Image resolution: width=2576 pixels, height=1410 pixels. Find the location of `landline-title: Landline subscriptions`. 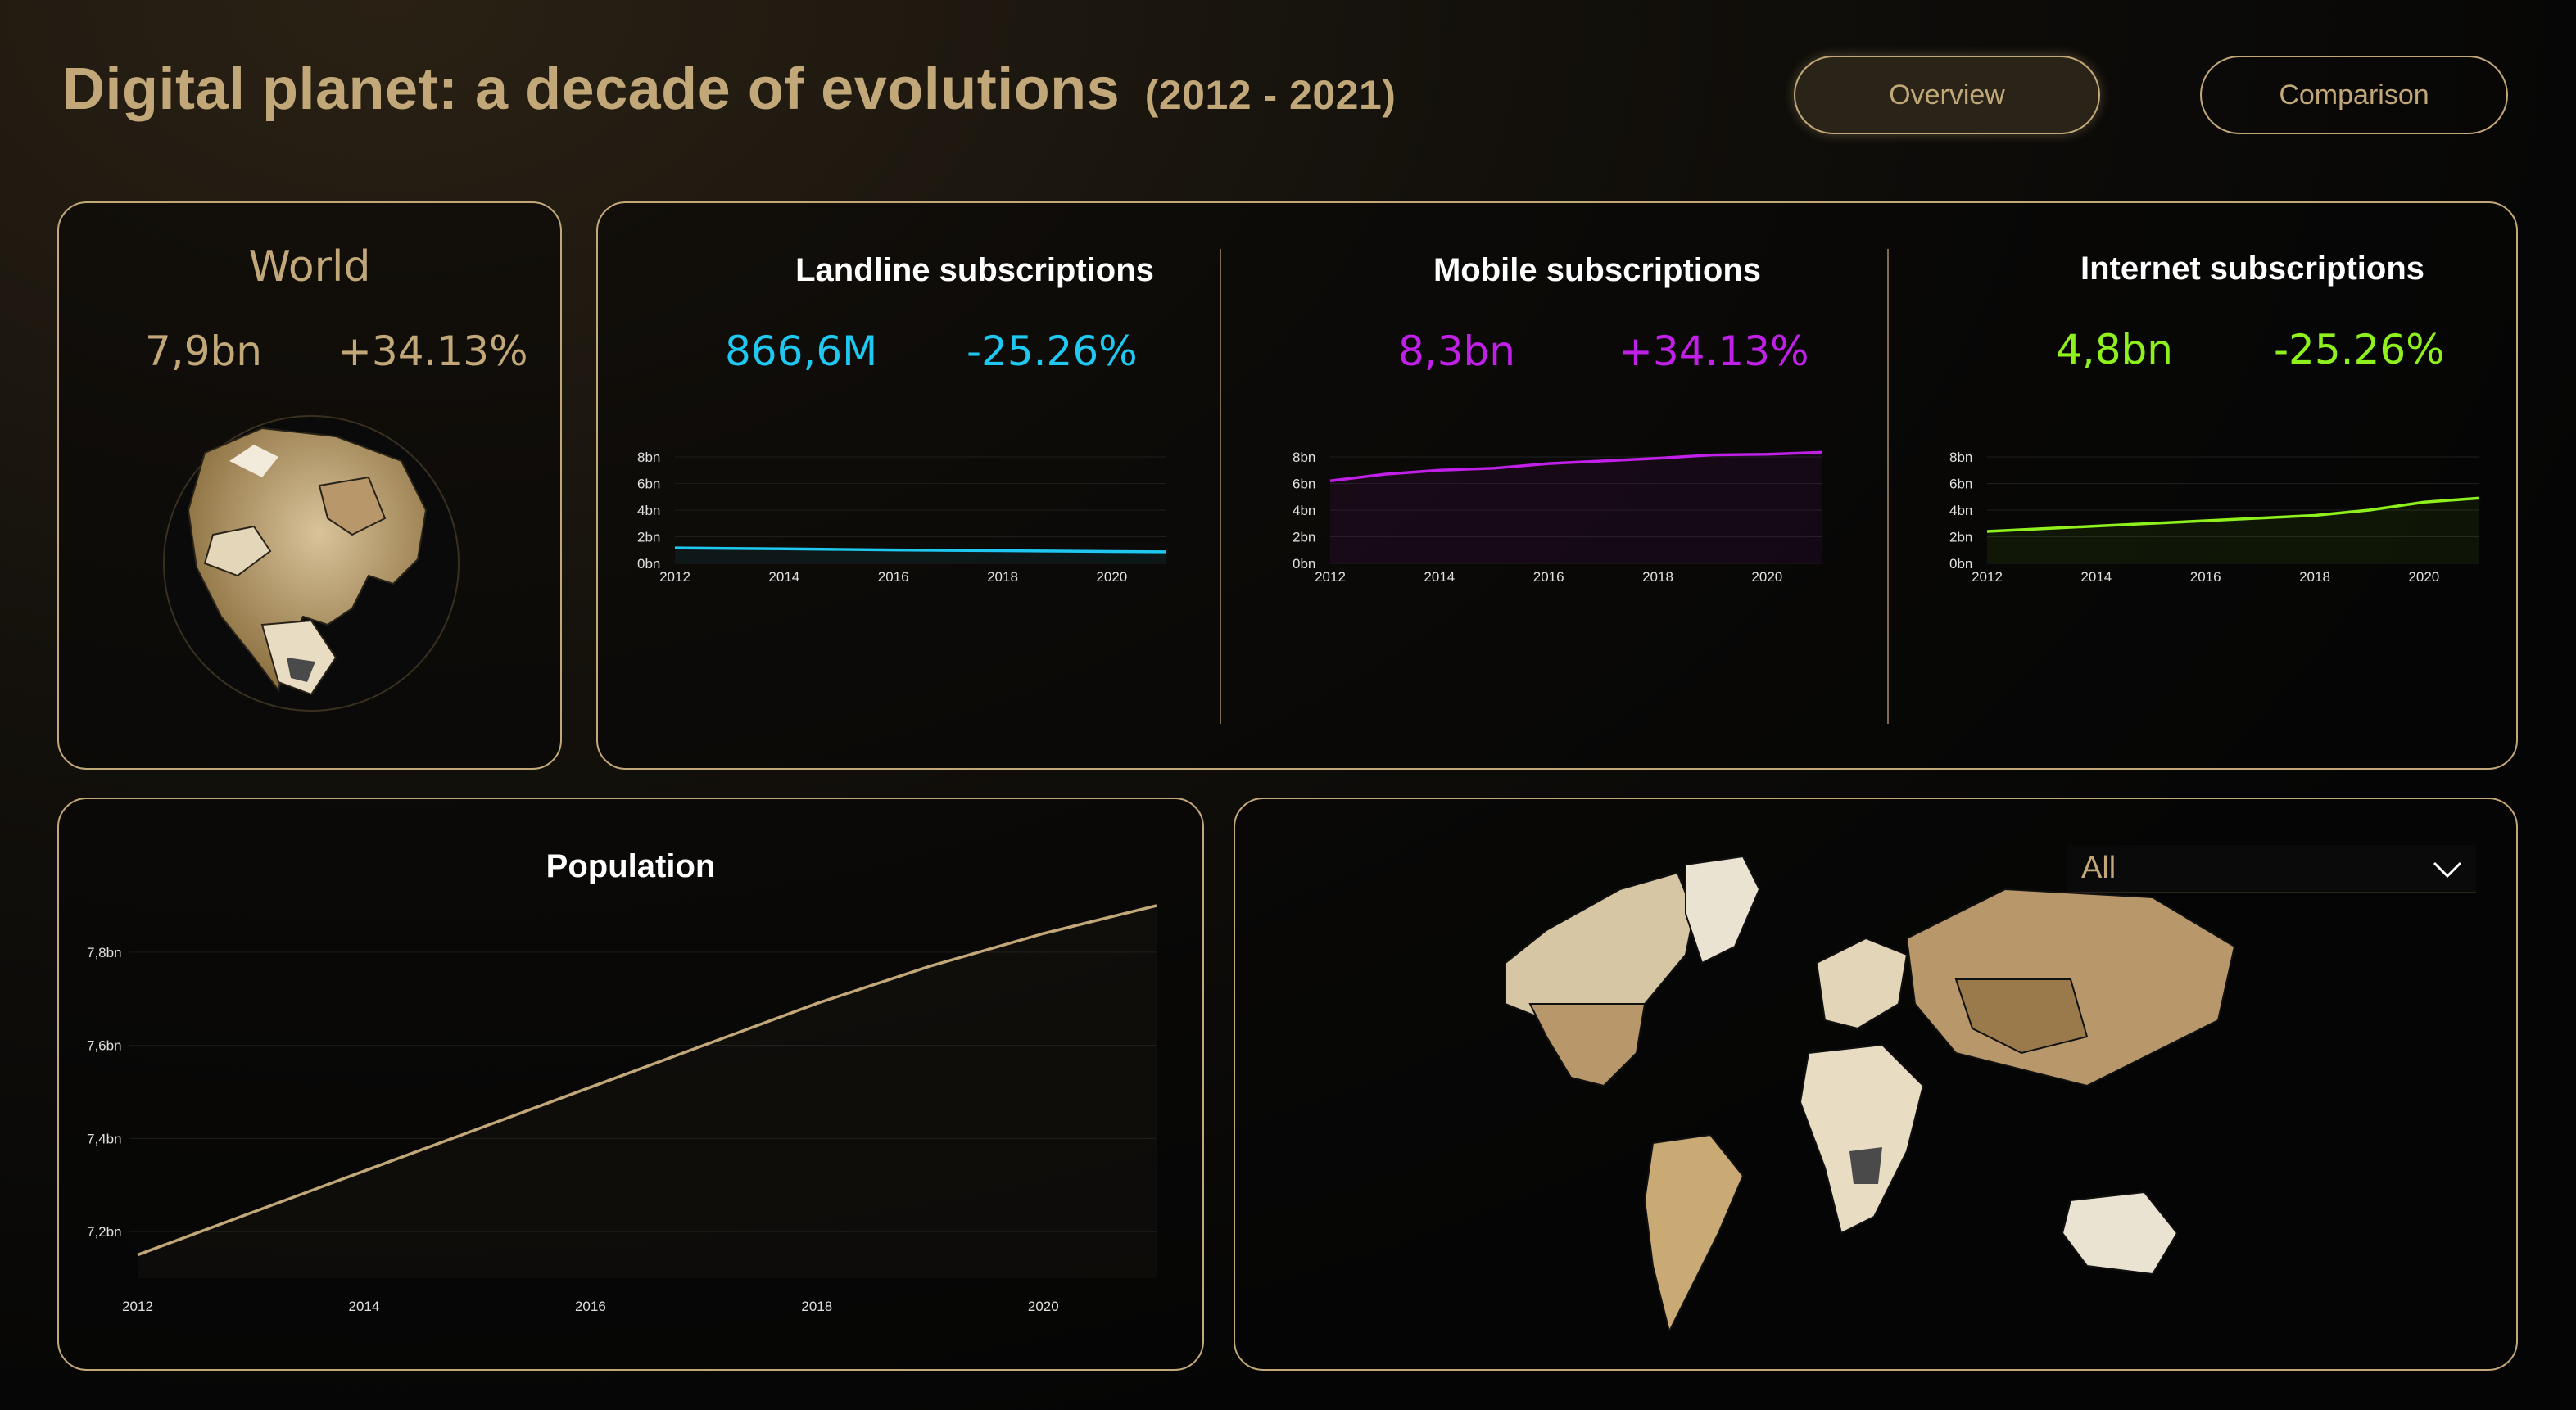

landline-title: Landline subscriptions is located at coordinates (974, 270).